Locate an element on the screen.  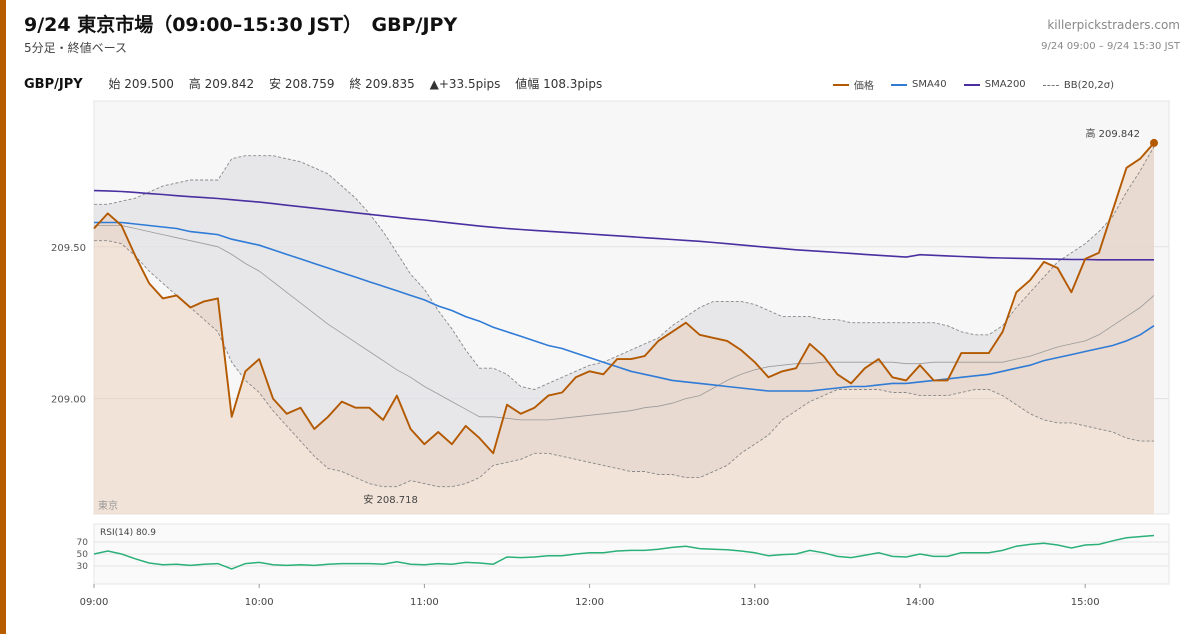
rsi-y-tick-label: 30 is located at coordinates (83, 567).